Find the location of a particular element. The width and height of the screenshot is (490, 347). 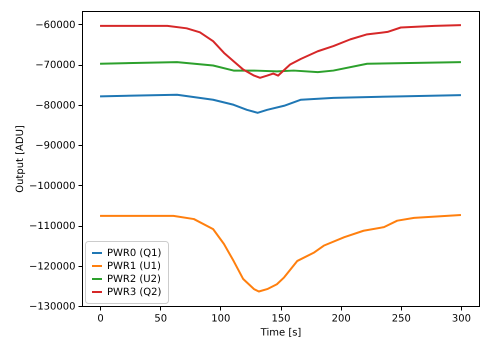

y-tick-label: −130000 is located at coordinates (52, 307).